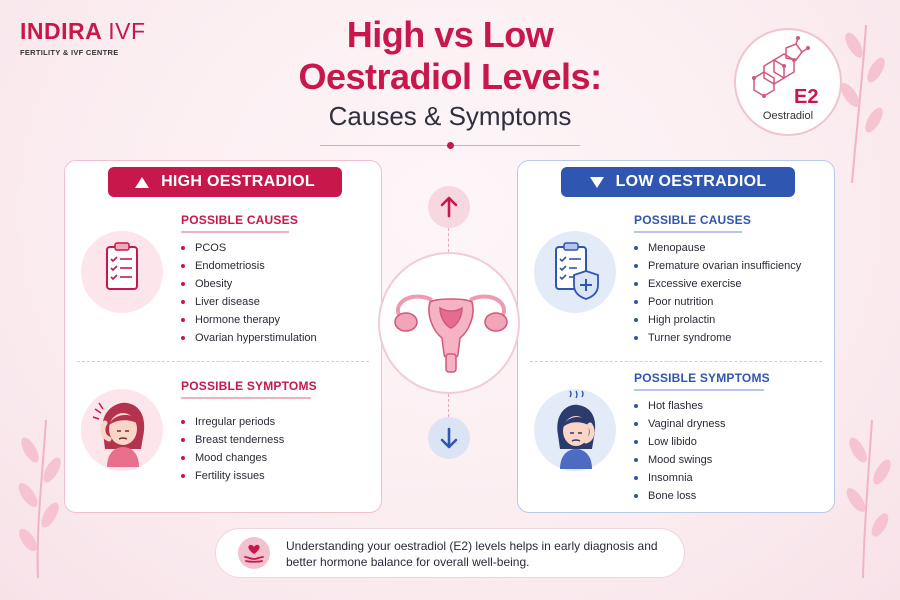 The width and height of the screenshot is (900, 600). What do you see at coordinates (235, 422) in the screenshot?
I see `high-symptom-text: Irregular periods` at bounding box center [235, 422].